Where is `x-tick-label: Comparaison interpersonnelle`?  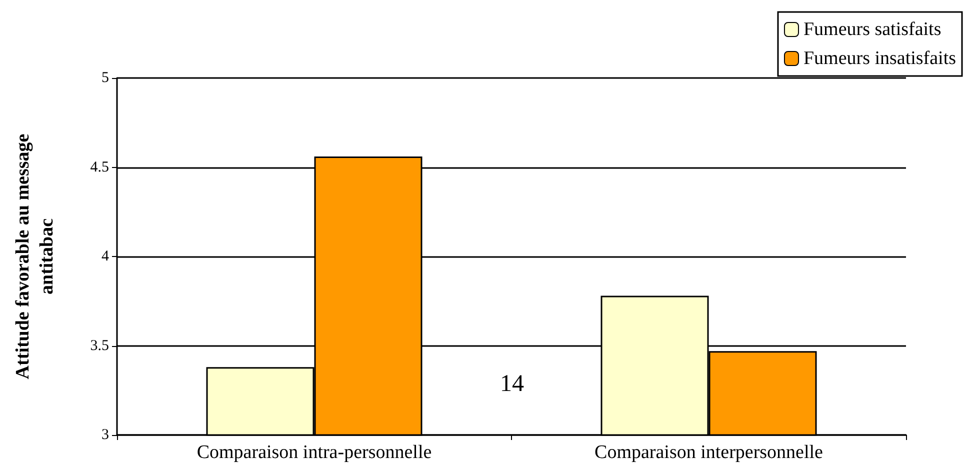
x-tick-label: Comparaison interpersonnelle is located at coordinates (708, 452).